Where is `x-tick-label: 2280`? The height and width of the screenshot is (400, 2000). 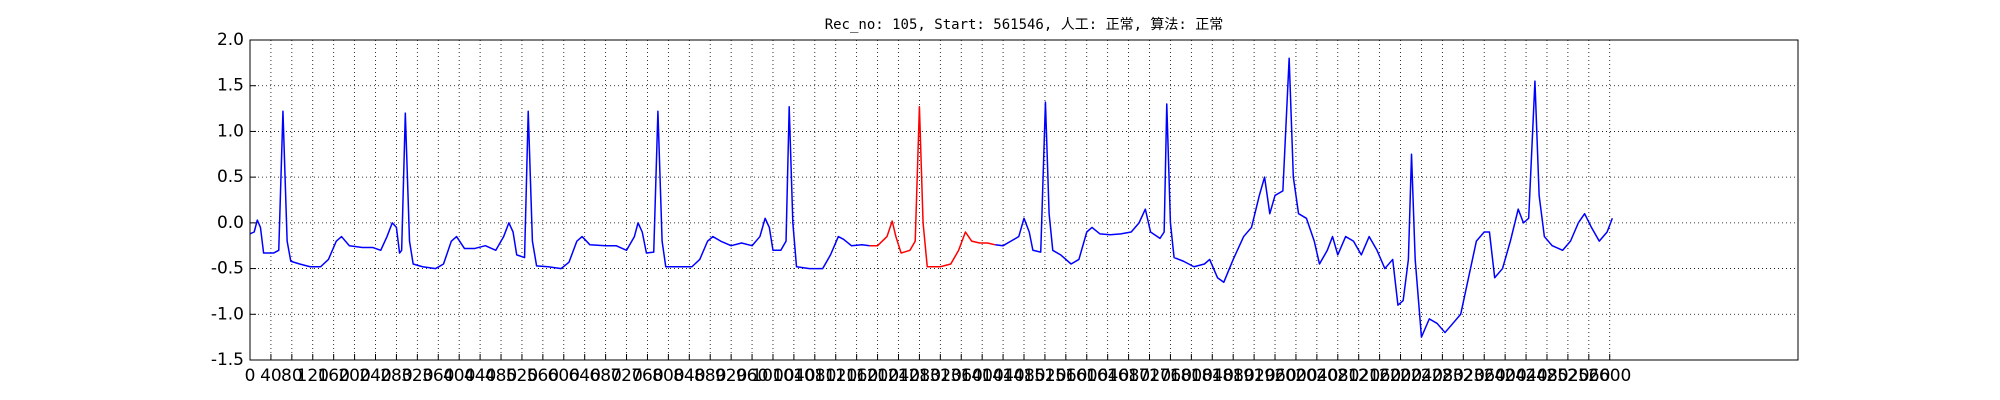
x-tick-label: 2280 is located at coordinates (1442, 376).